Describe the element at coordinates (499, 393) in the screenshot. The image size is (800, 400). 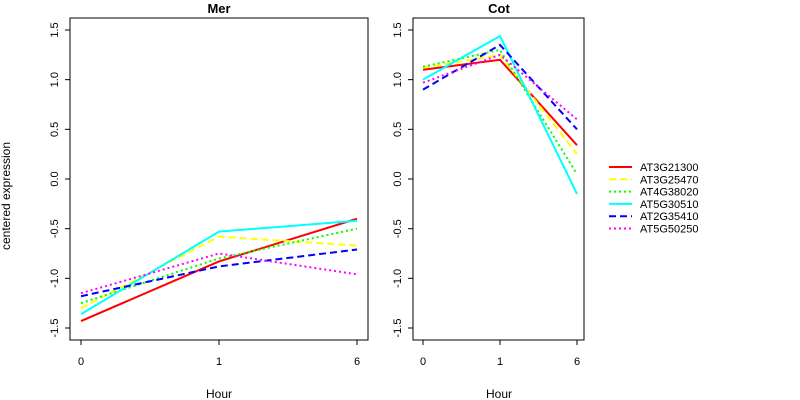
I see `x-axis-label-cot: Hour` at that location.